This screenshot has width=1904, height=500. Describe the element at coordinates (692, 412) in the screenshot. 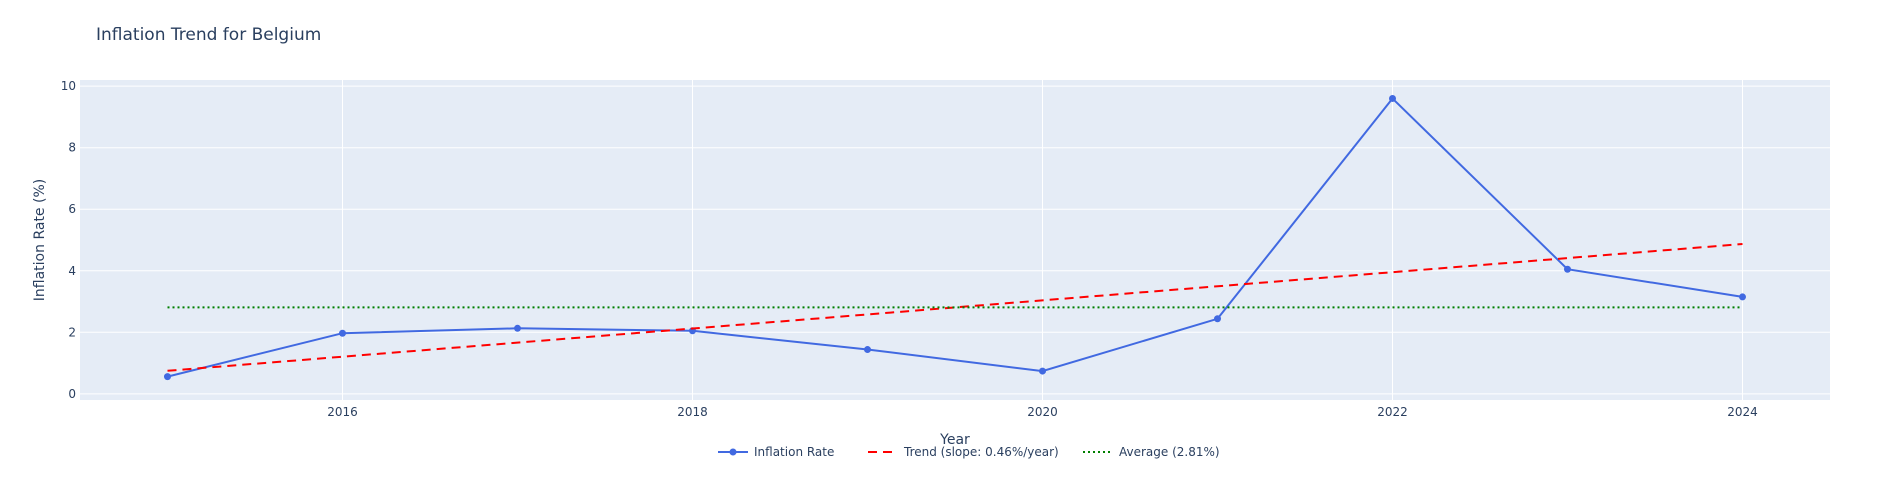

I see `x-tick-label: 2018` at that location.